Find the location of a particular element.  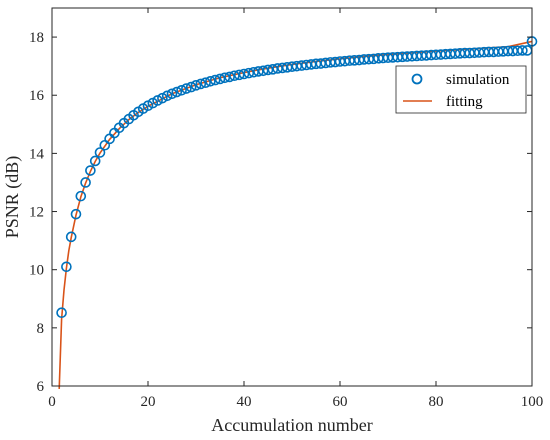

x-tick-label: 60 is located at coordinates (340, 402).